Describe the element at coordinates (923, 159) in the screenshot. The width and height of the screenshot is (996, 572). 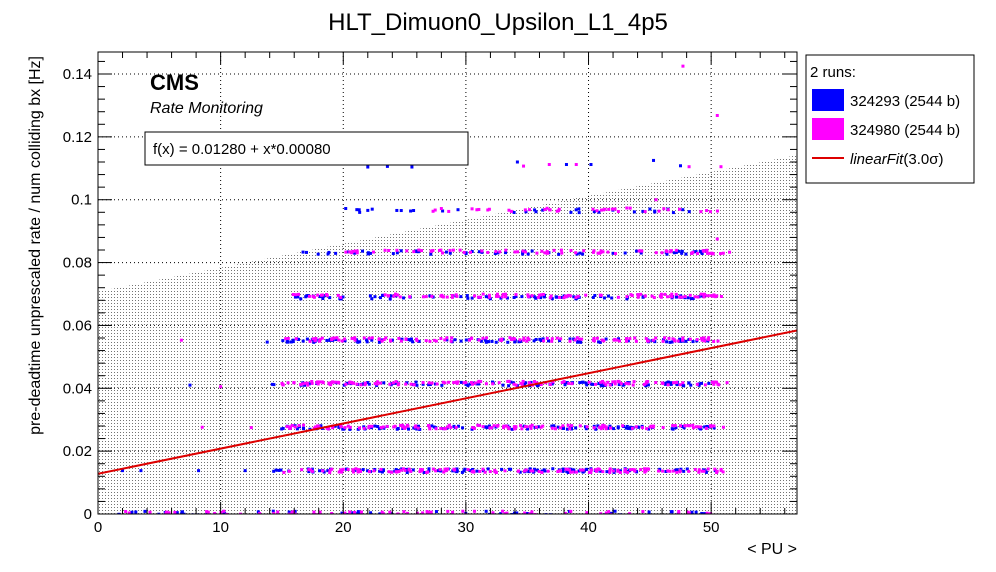
I see `legend-label-linear-fit-tail: (3.0σ)` at that location.